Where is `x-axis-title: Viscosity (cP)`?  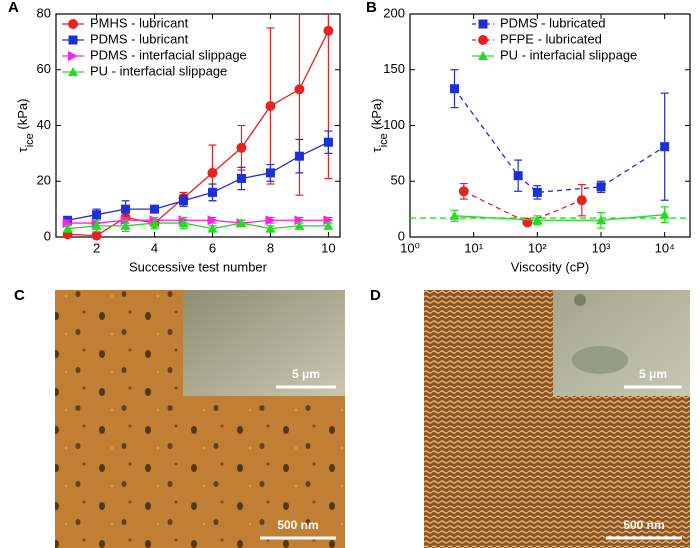
x-axis-title: Viscosity (cP) is located at coordinates (550, 266).